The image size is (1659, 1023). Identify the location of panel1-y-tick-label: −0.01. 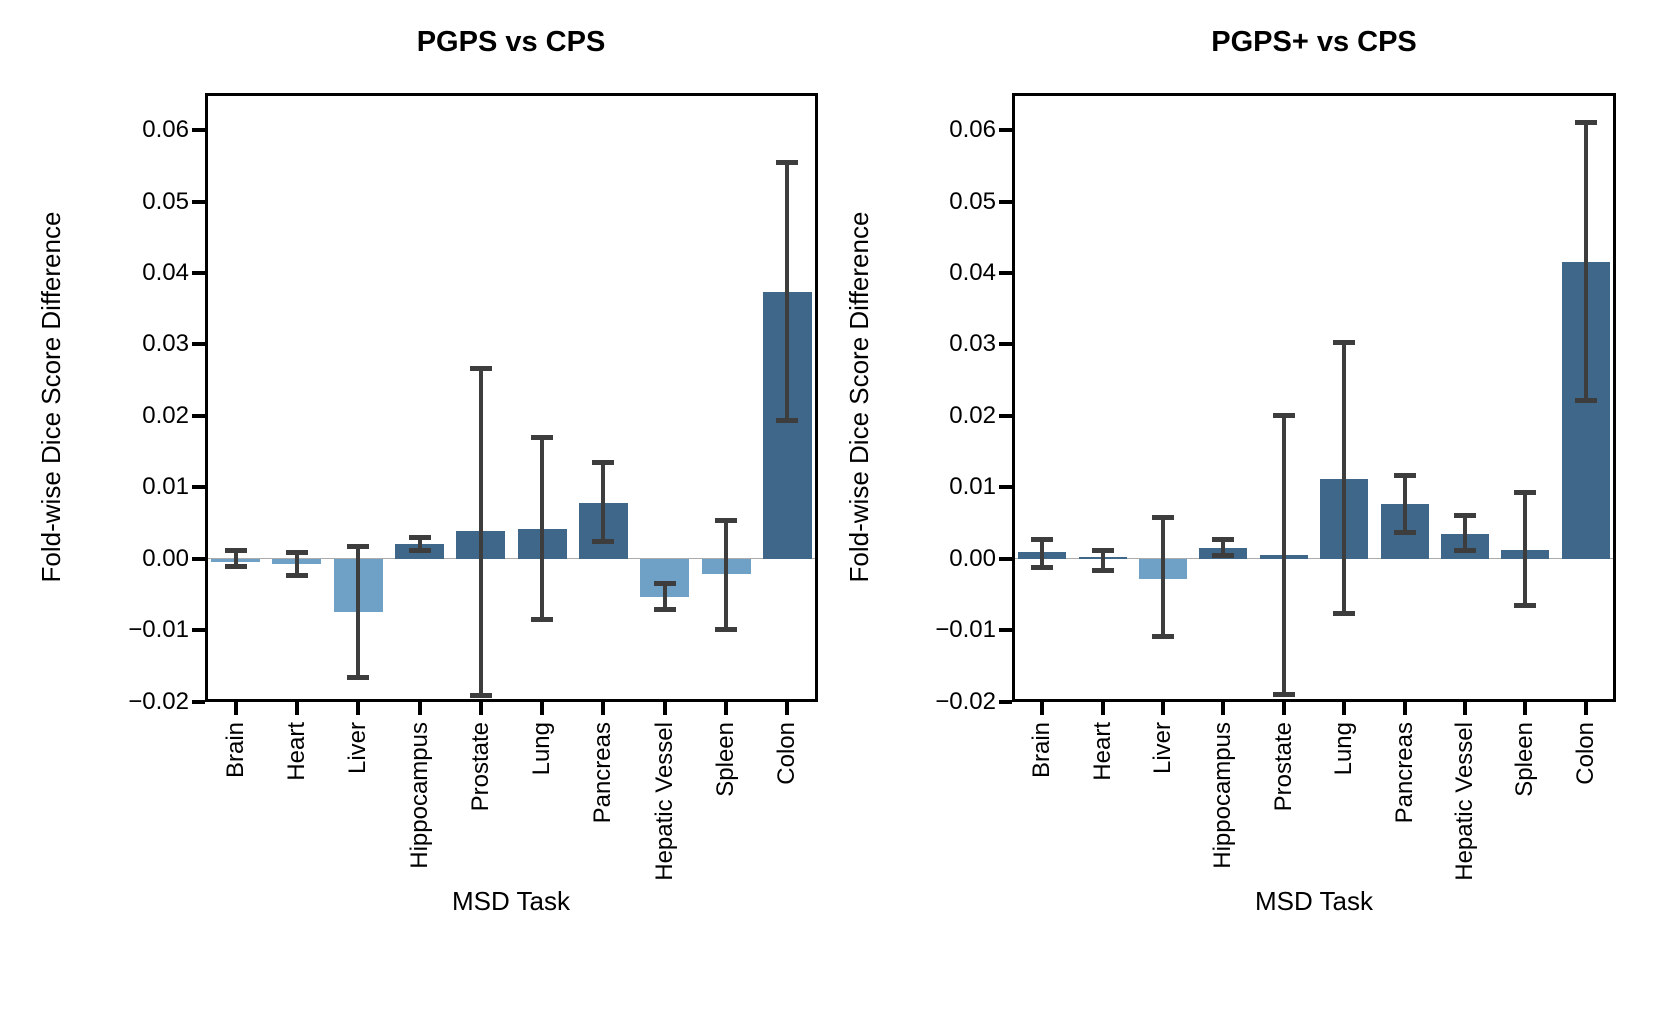
(158, 630).